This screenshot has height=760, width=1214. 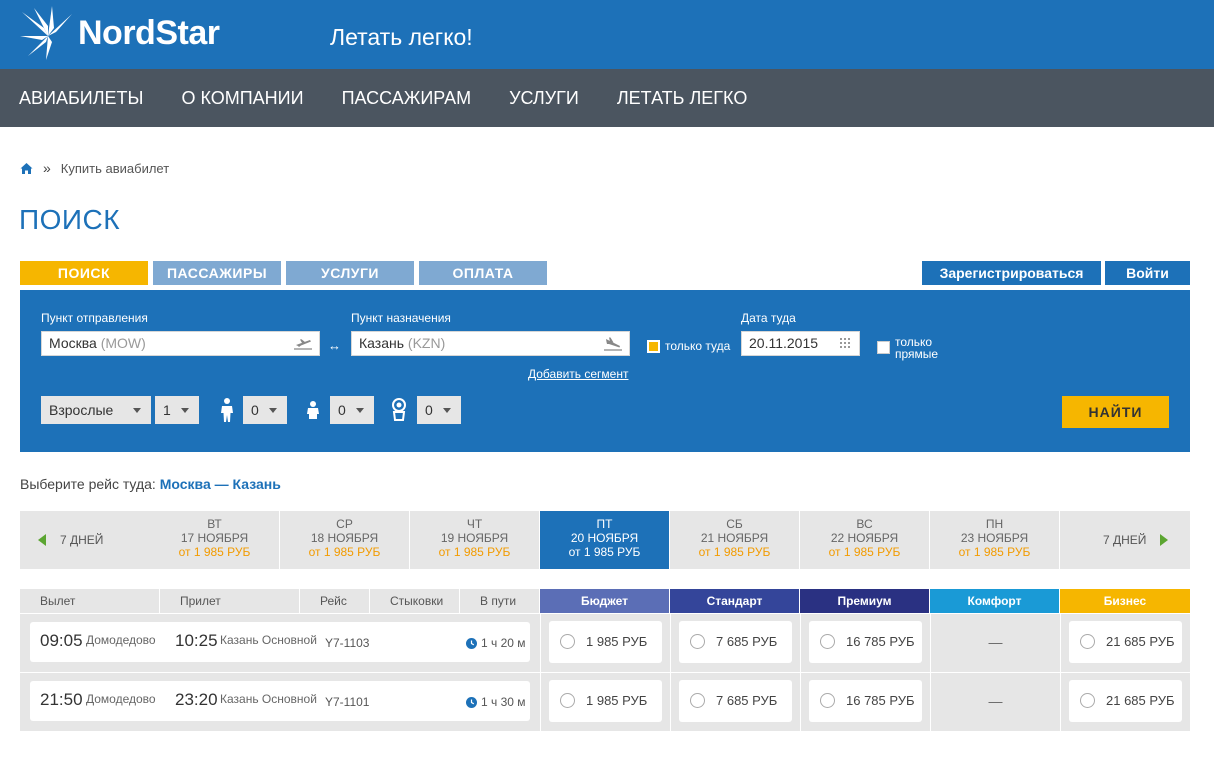 What do you see at coordinates (653, 346) in the screenshot?
I see `one-way-checkbox` at bounding box center [653, 346].